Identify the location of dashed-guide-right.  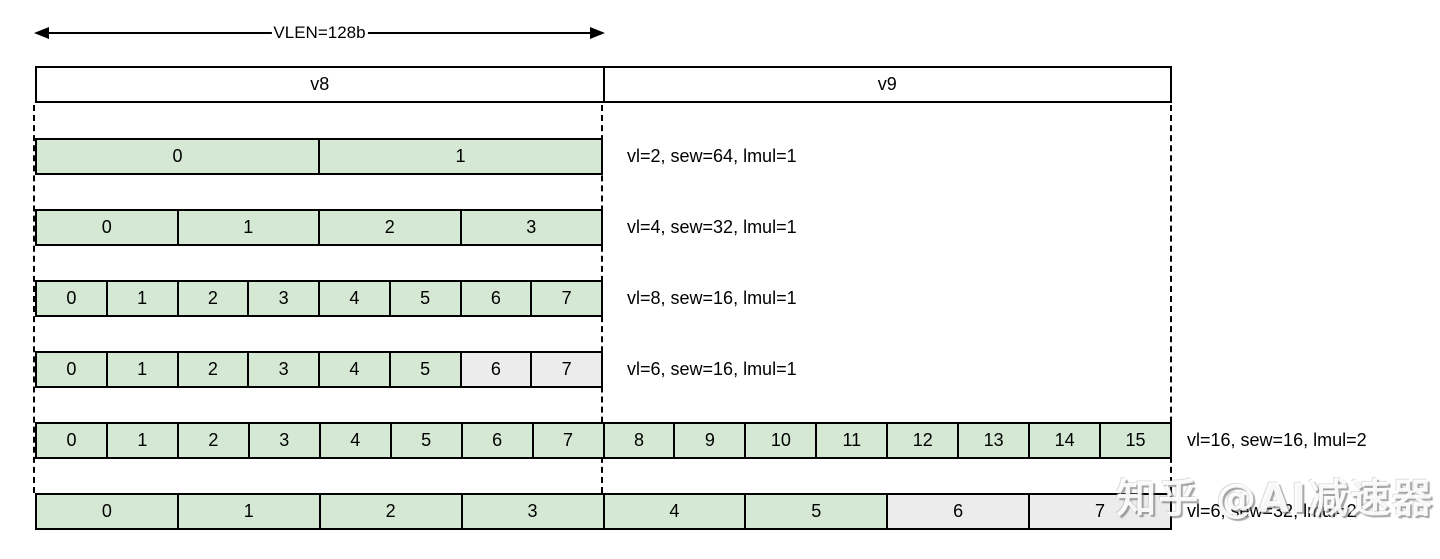
(1171, 299).